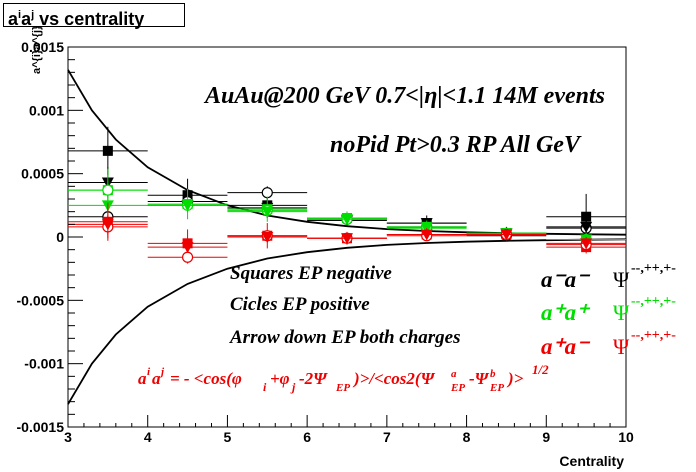 This screenshot has width=696, height=472. What do you see at coordinates (41, 427) in the screenshot?
I see `y-tick-label: -0.0015` at bounding box center [41, 427].